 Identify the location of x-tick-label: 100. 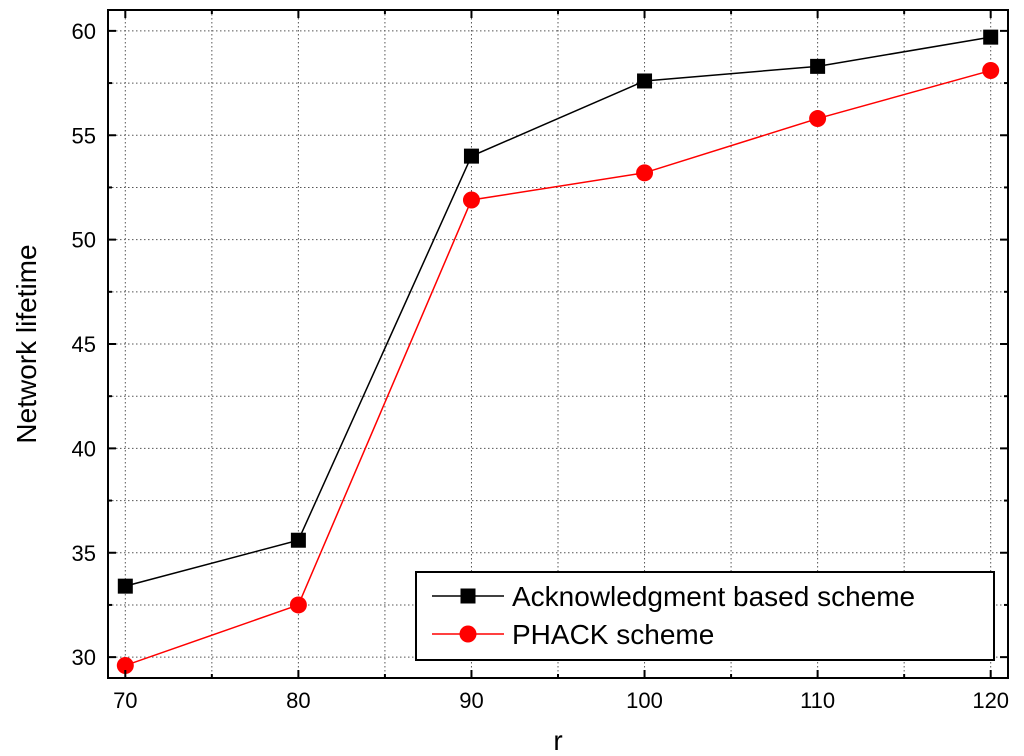
(644, 700).